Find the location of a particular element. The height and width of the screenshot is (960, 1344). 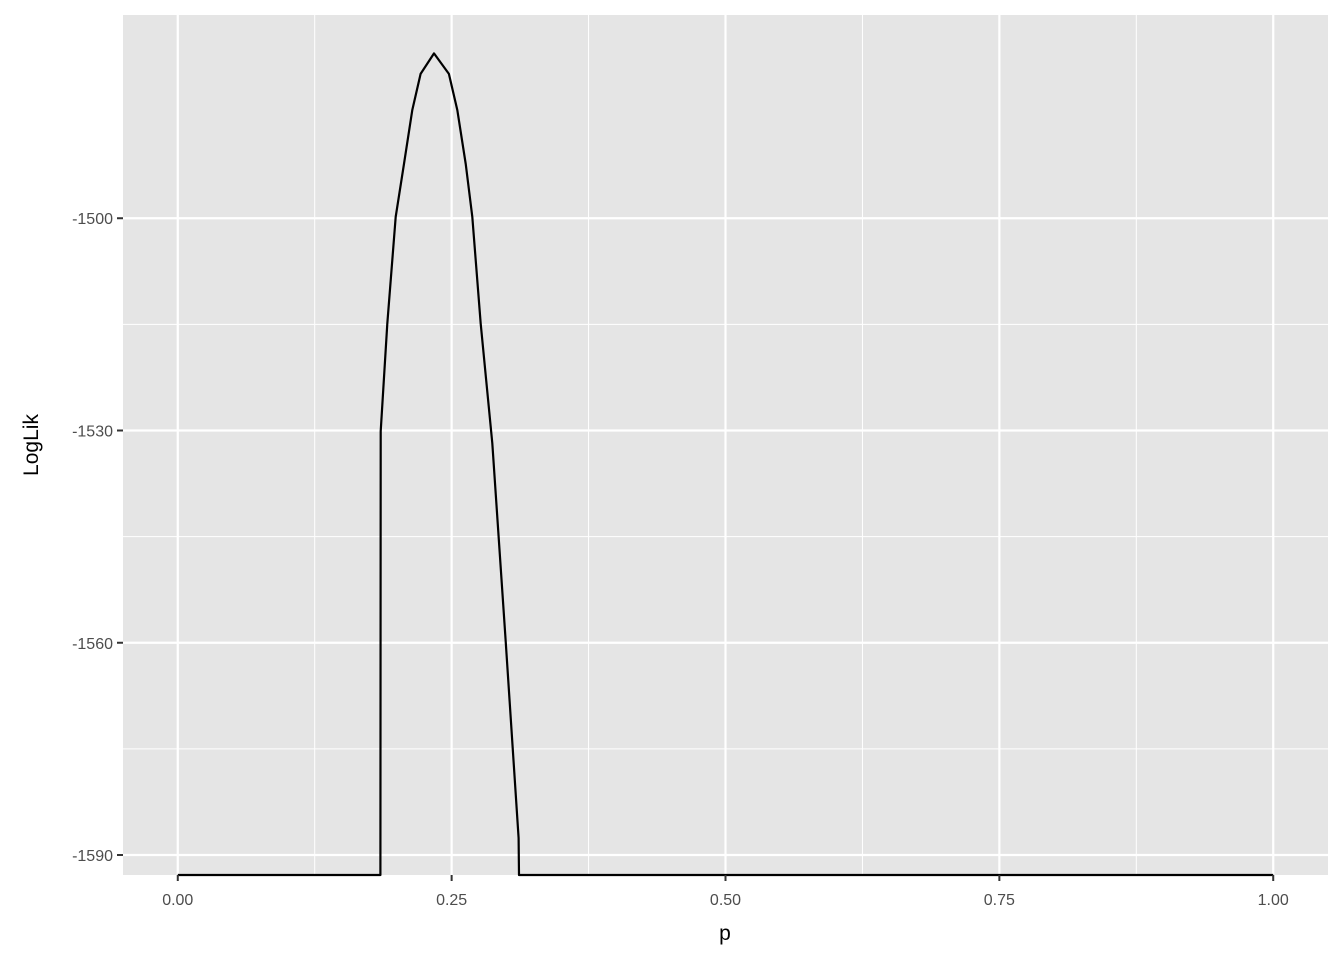

x-axis-title: p is located at coordinates (725, 933).